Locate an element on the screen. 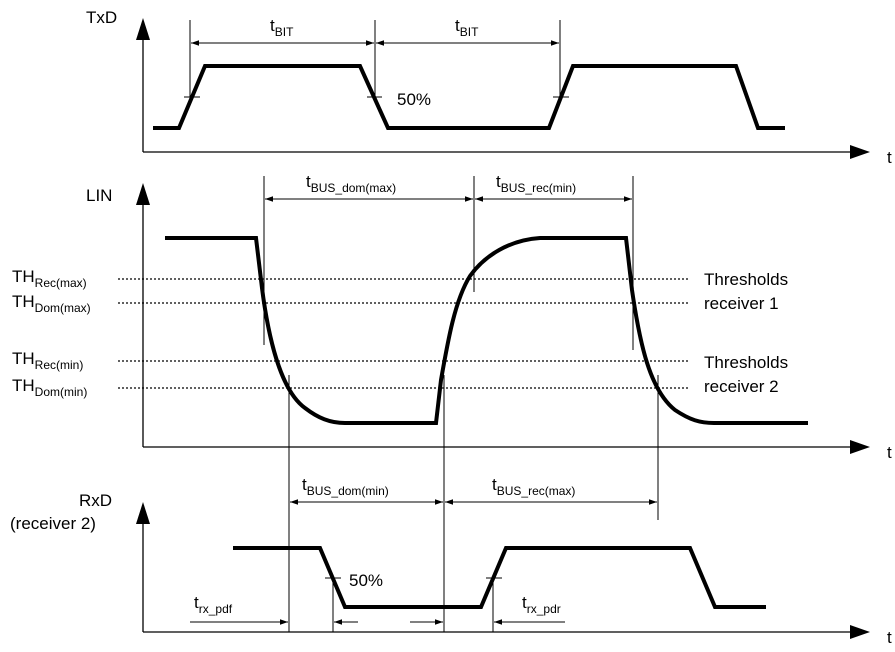  lin-axis-label: t is located at coordinates (889, 452).